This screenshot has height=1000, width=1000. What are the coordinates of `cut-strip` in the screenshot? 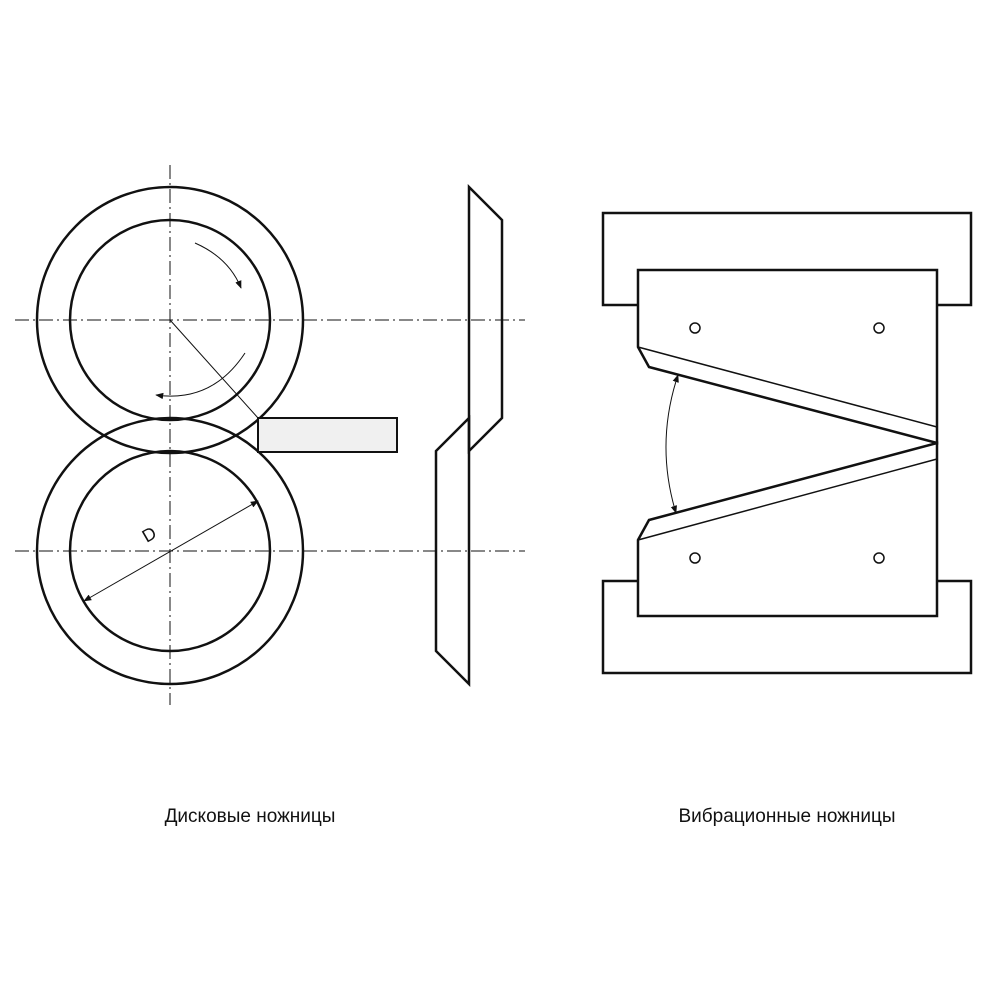 It's located at (327, 435).